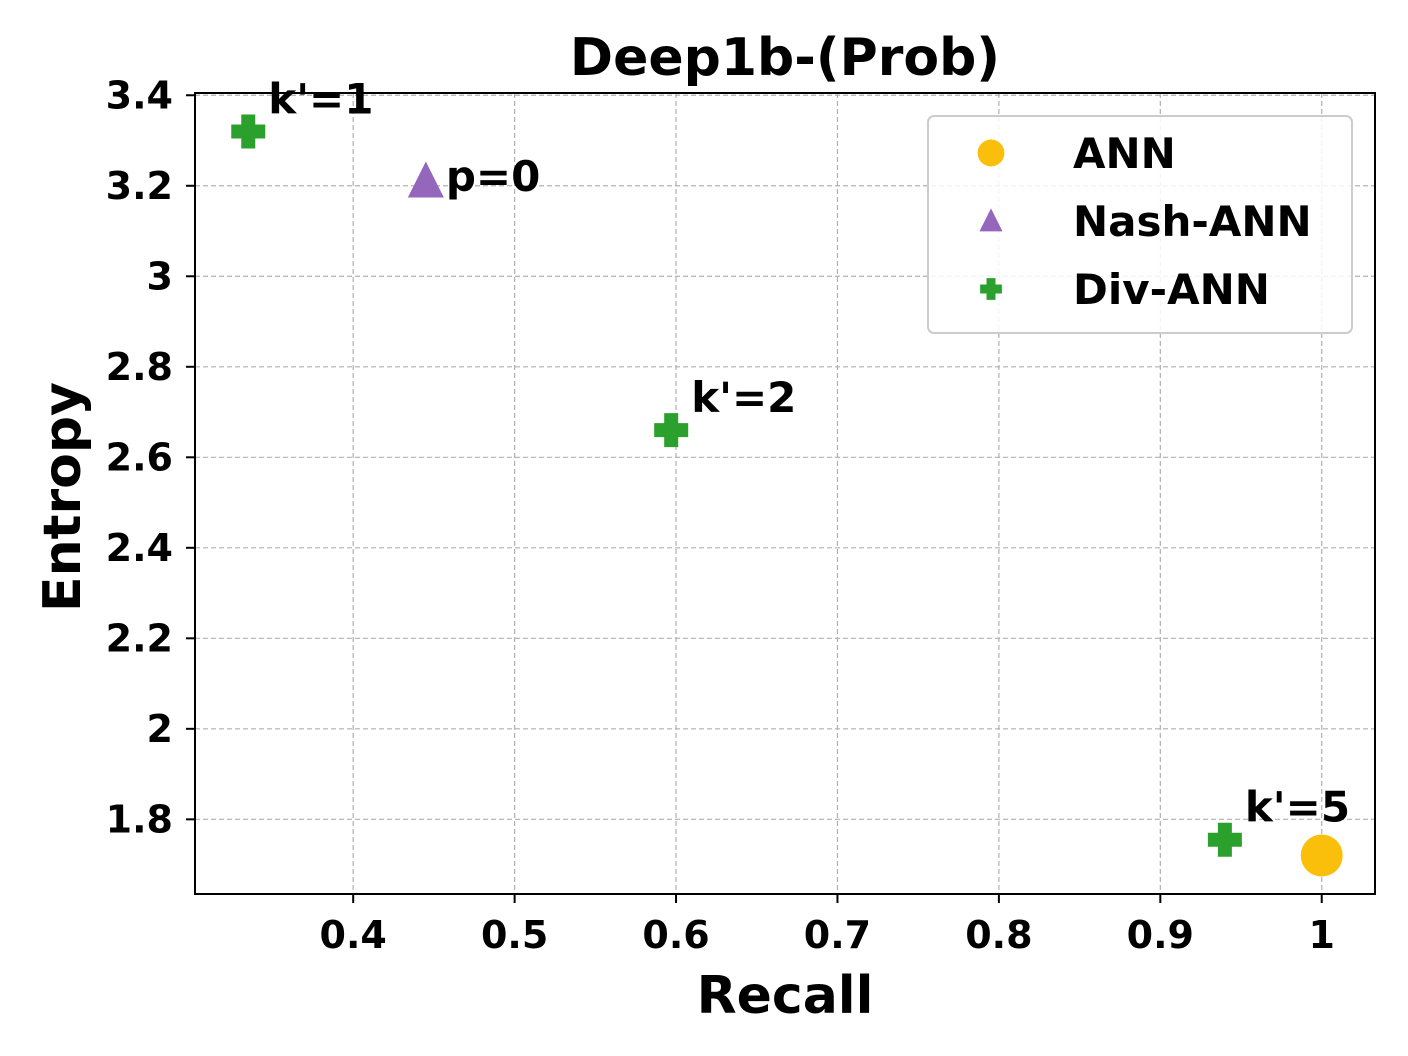  What do you see at coordinates (514, 935) in the screenshot?
I see `x-tick-label: 0.5` at bounding box center [514, 935].